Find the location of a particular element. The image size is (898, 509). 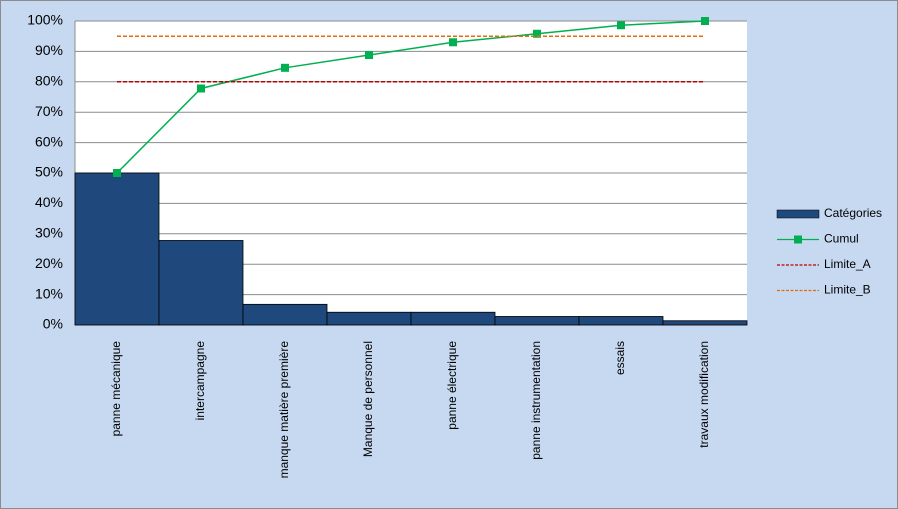

x-tick-label: panne instrumentation is located at coordinates (536, 400).